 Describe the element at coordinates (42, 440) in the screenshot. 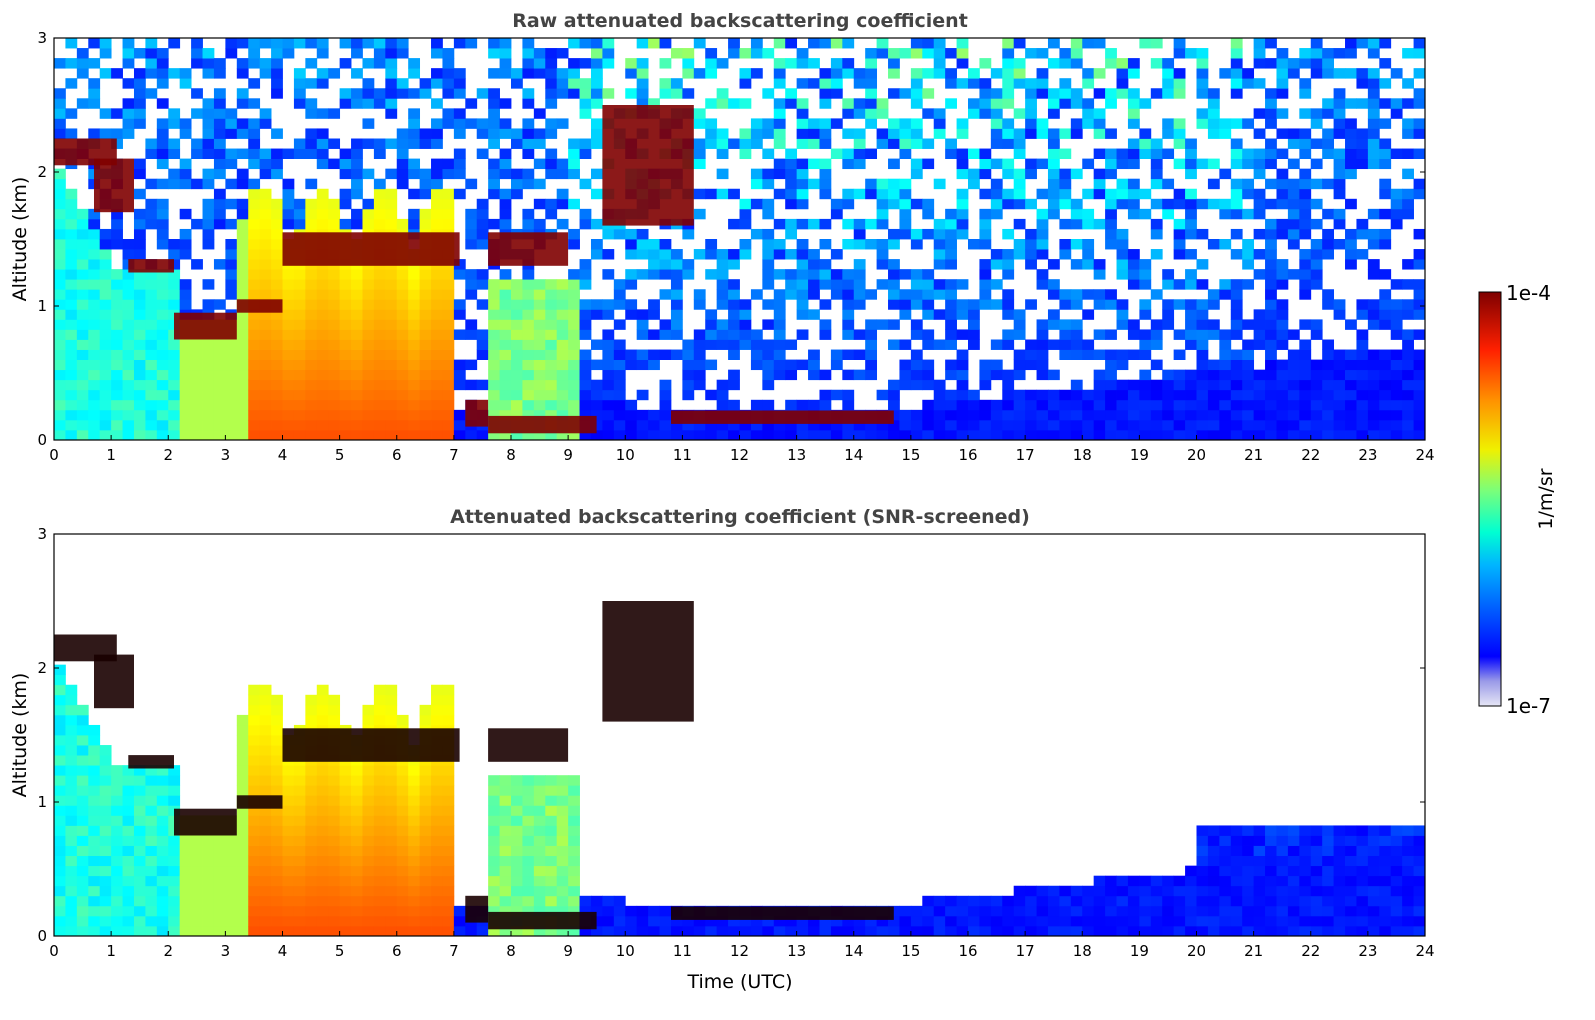

I see `y-tick-label: 0` at that location.